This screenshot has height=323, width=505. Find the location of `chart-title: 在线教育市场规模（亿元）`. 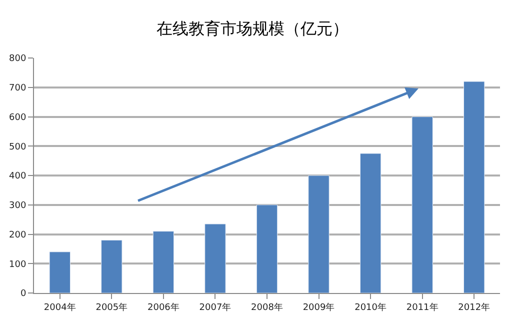

chart-title: 在线教育市场规模（亿元） is located at coordinates (252, 28).